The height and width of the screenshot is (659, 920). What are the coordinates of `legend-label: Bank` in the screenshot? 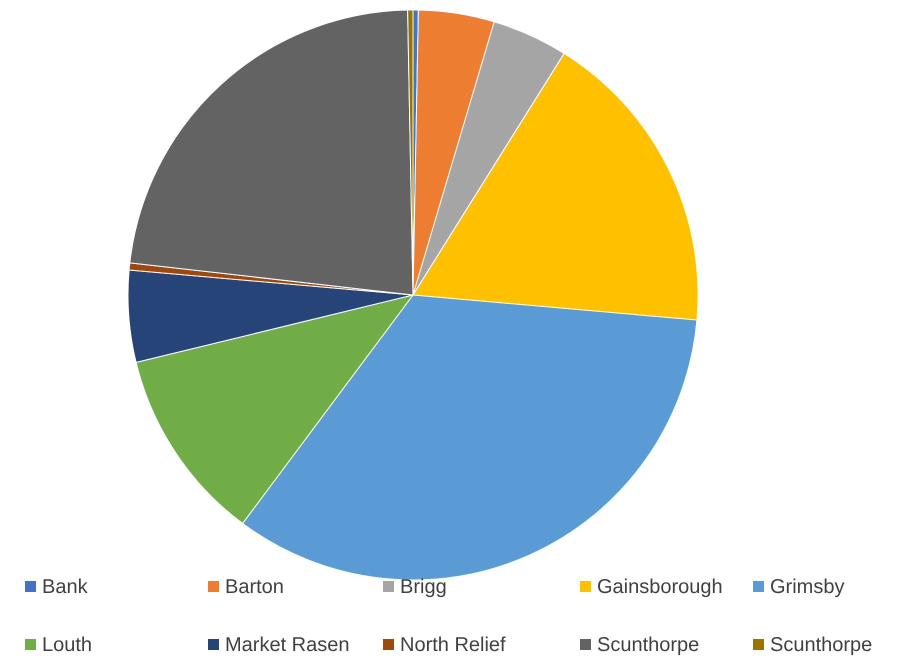 It's located at (65, 587).